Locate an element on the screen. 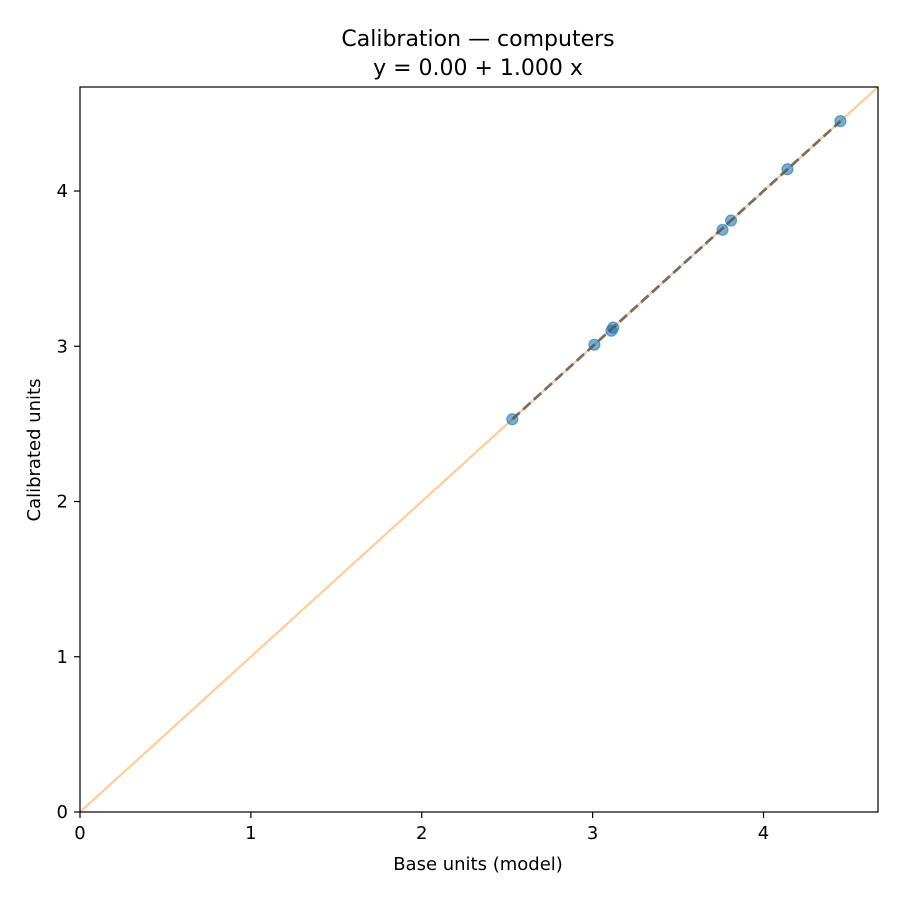 The height and width of the screenshot is (900, 900). chart-subtitle: y = 0.00 + 1.000 x is located at coordinates (478, 68).